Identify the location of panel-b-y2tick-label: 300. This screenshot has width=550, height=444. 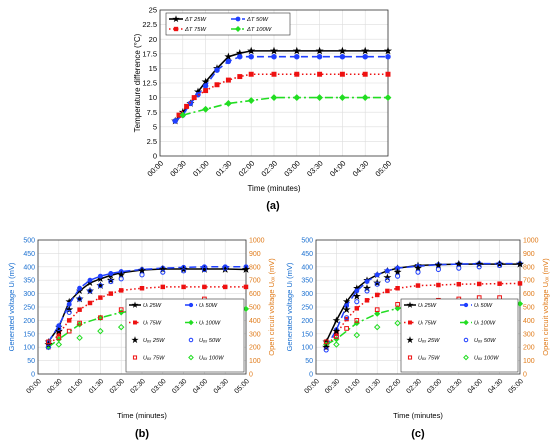
(255, 334).